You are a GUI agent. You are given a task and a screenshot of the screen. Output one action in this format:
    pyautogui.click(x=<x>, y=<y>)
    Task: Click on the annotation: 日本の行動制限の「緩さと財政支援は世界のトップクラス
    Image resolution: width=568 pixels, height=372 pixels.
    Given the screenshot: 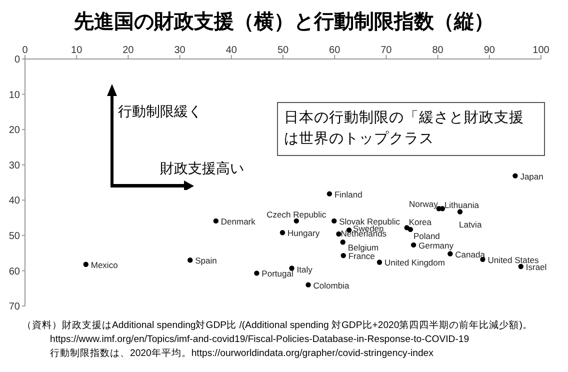 What is the action you would take?
    pyautogui.click(x=411, y=129)
    